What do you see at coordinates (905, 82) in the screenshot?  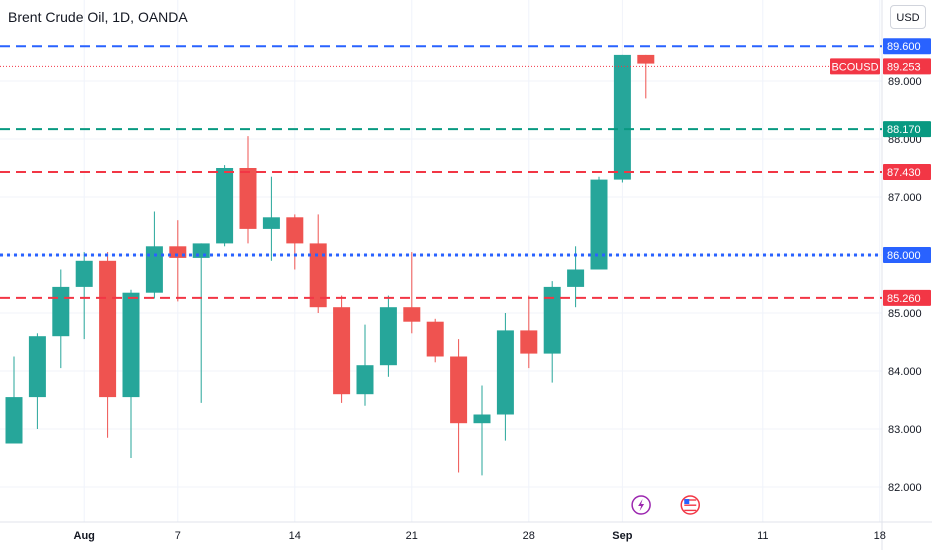 I see `price-tick-label: 89.000` at bounding box center [905, 82].